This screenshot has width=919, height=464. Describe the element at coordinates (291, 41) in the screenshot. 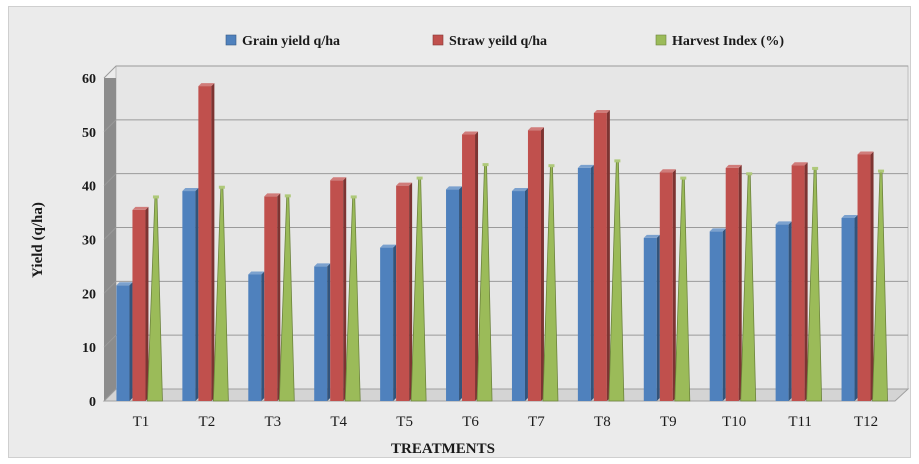

I see `legend-label: Grain yield q/ha` at that location.